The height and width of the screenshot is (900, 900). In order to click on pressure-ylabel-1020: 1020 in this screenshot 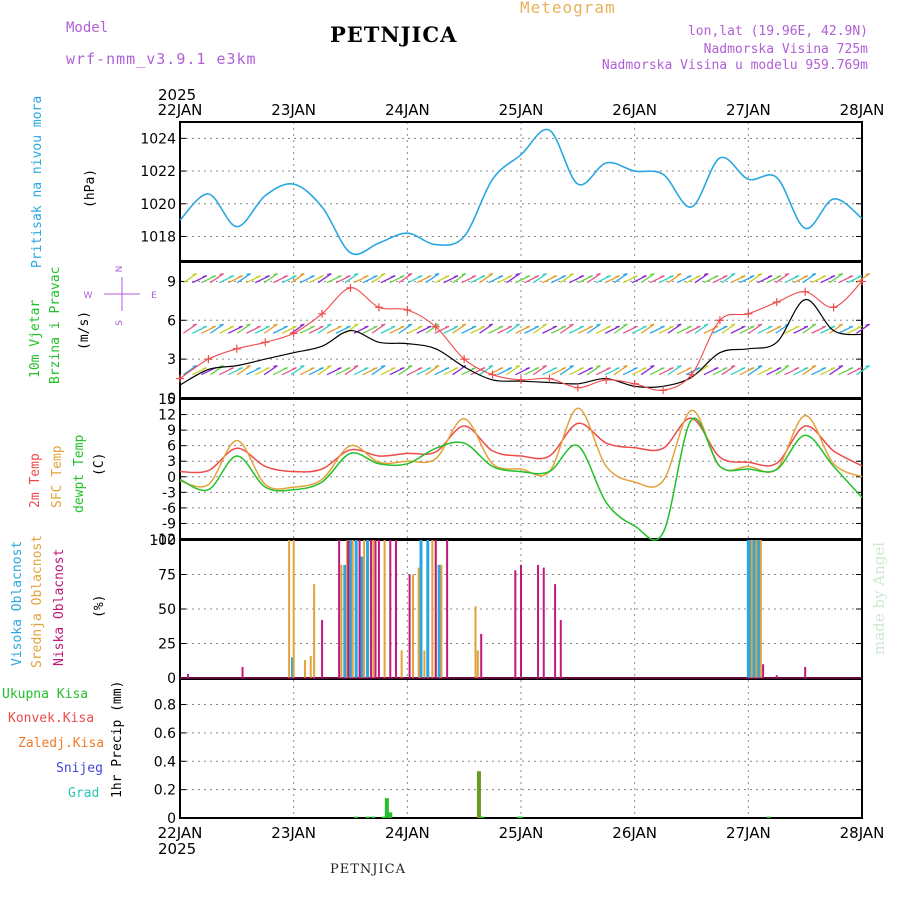, I will do `click(158, 205)`.